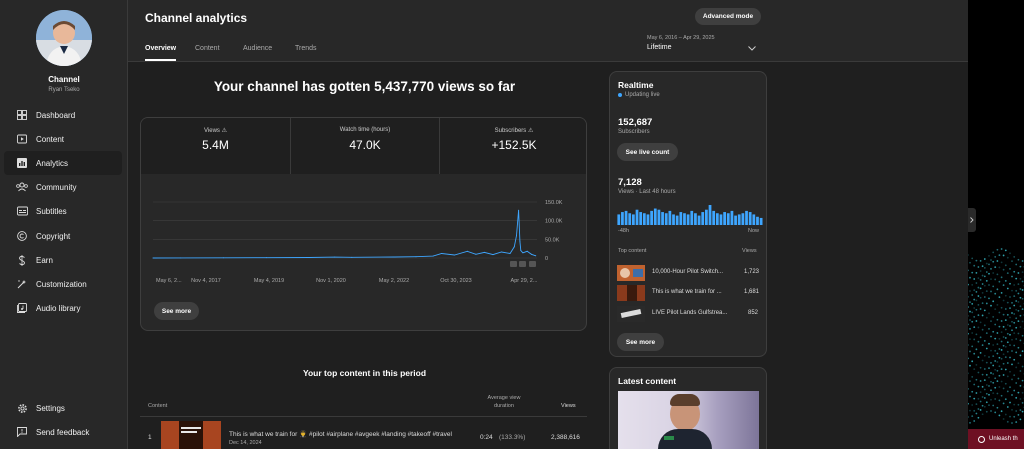 The height and width of the screenshot is (449, 1024). I want to click on earn-icon, so click(22, 260).